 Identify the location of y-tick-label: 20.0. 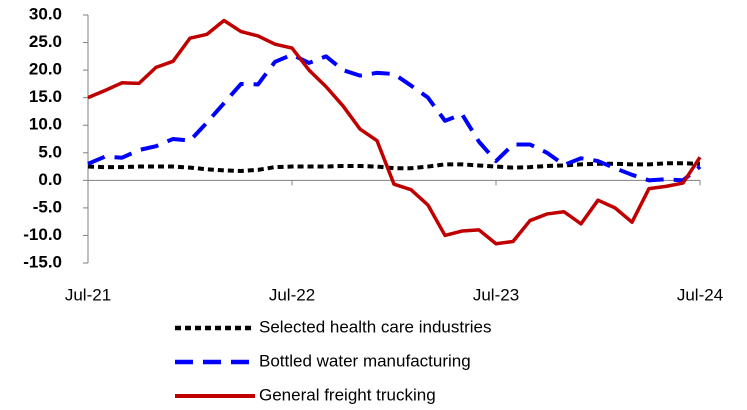
(45, 69).